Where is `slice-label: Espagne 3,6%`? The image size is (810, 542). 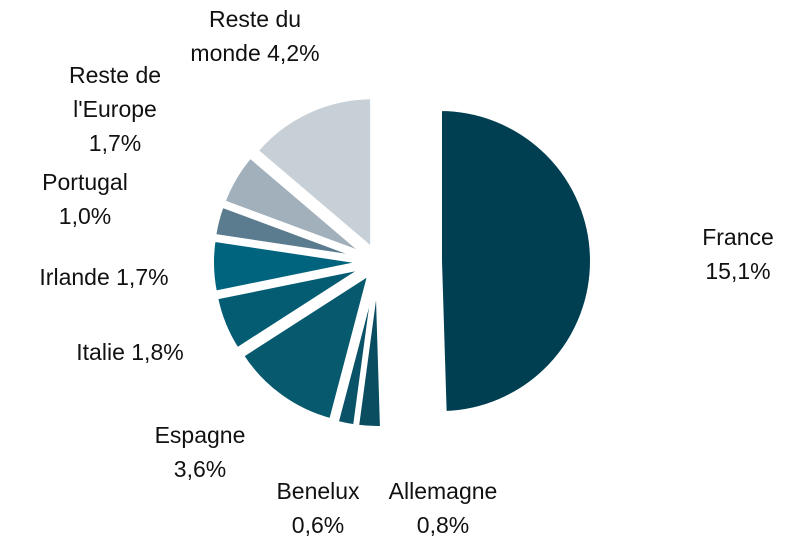 slice-label: Espagne 3,6% is located at coordinates (200, 452).